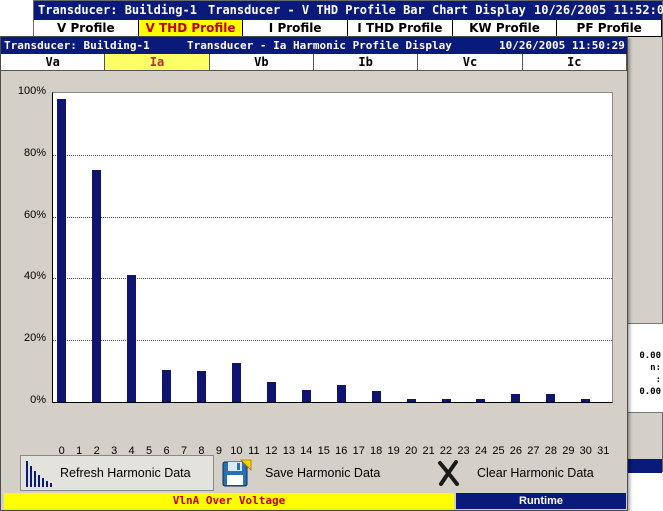 Image resolution: width=663 pixels, height=511 pixels. Describe the element at coordinates (114, 451) in the screenshot. I see `x-tick-label: 3` at that location.